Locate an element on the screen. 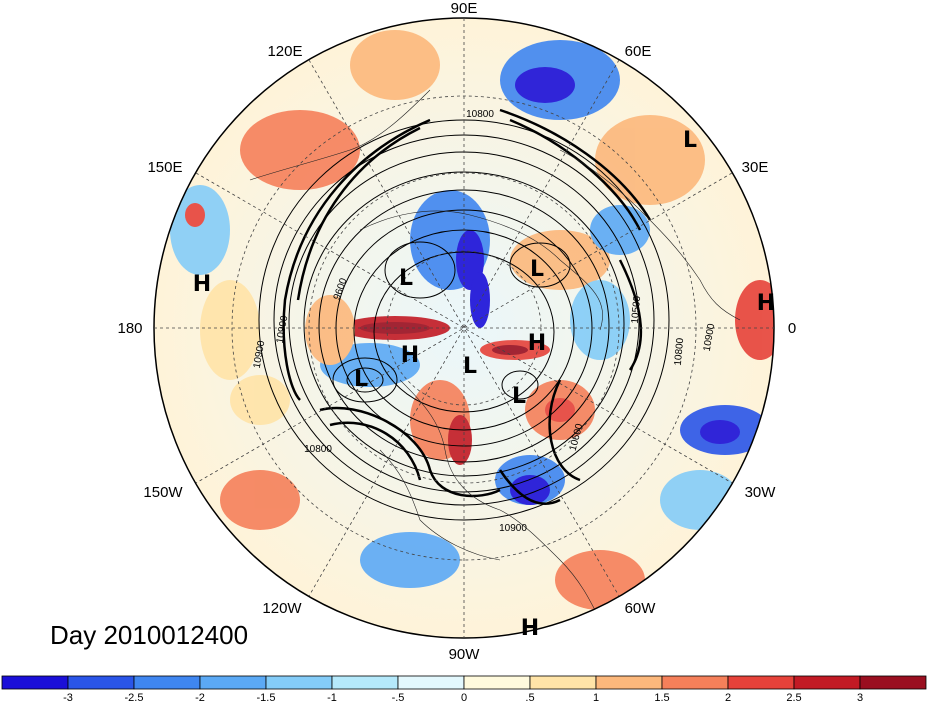 This screenshot has width=928, height=702. day-label: Day 2010012400 is located at coordinates (149, 635).